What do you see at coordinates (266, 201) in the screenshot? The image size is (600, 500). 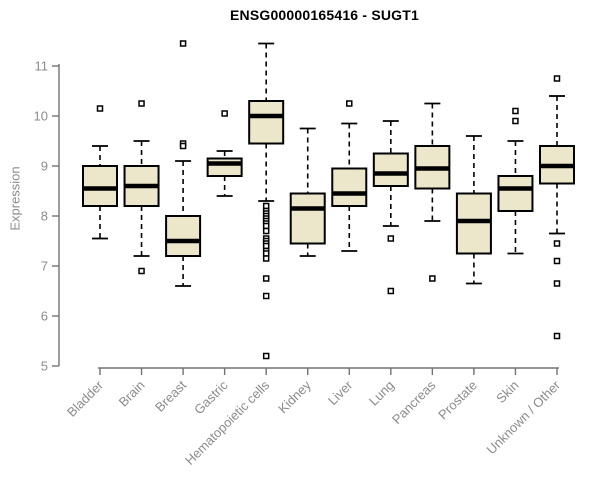 I see `box-hematopoietic-cells` at bounding box center [266, 201].